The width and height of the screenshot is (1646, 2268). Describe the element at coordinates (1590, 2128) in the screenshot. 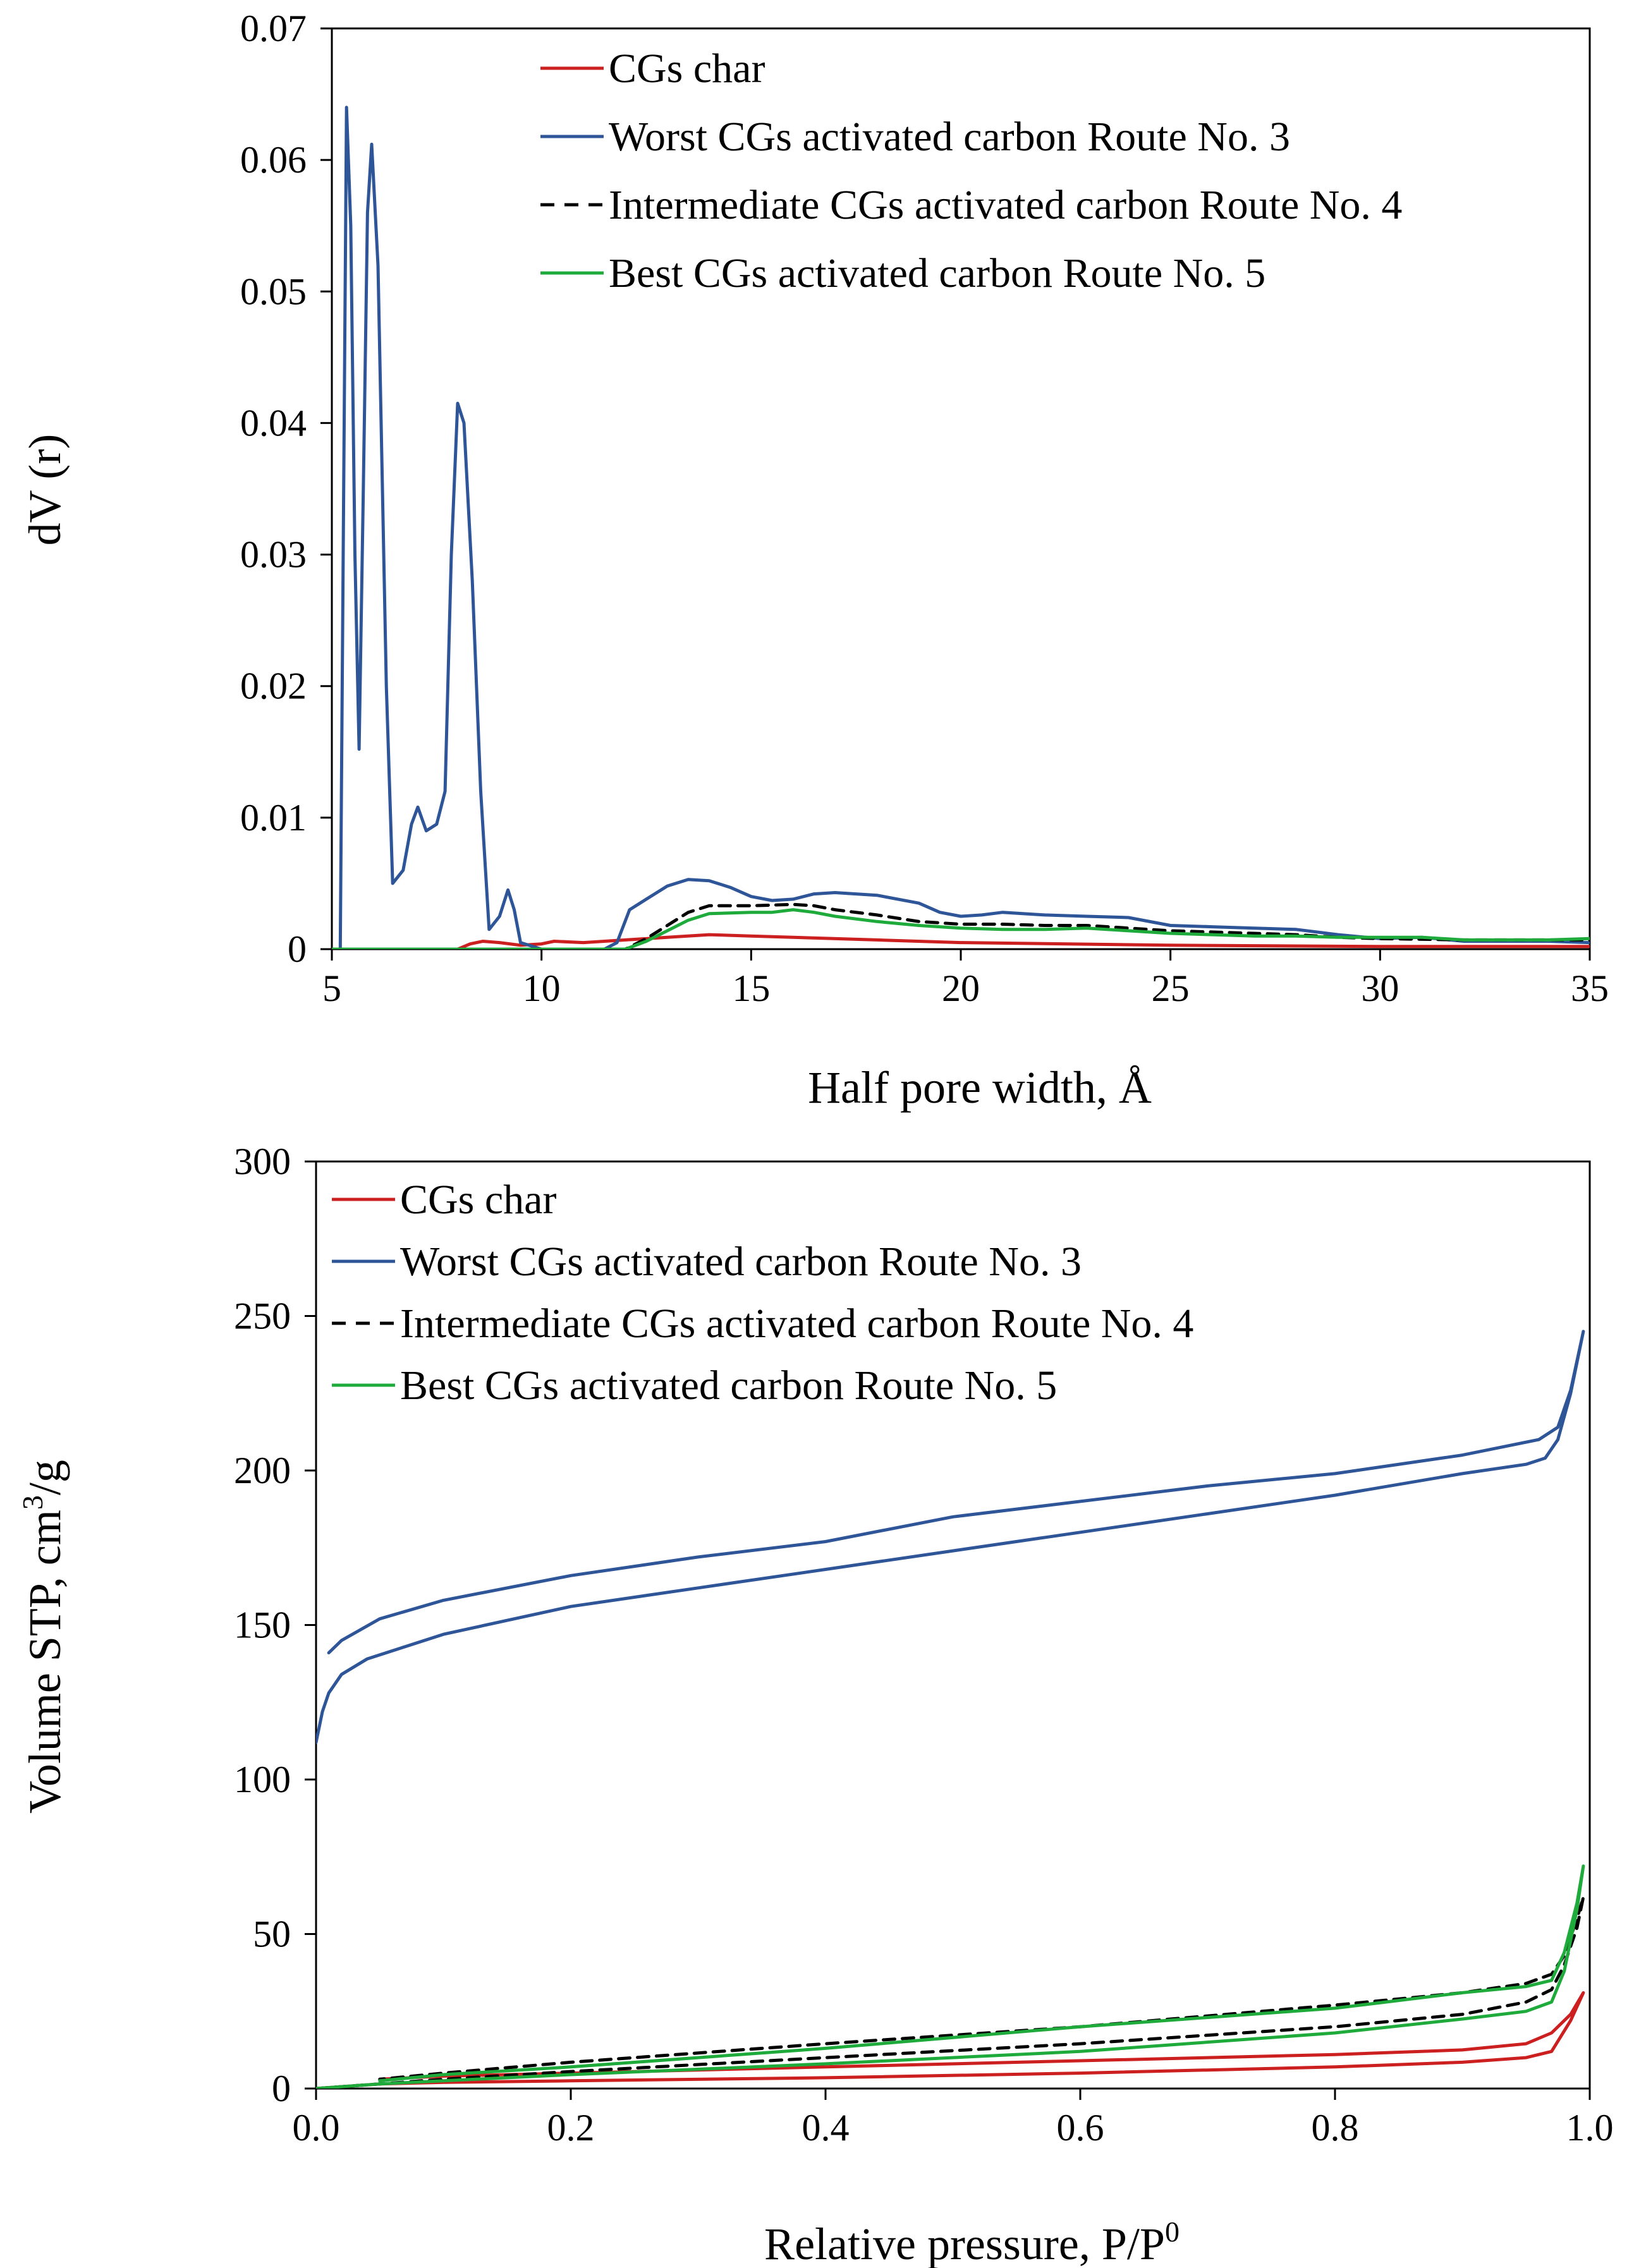

I see `x-tick-label: 1.0` at that location.